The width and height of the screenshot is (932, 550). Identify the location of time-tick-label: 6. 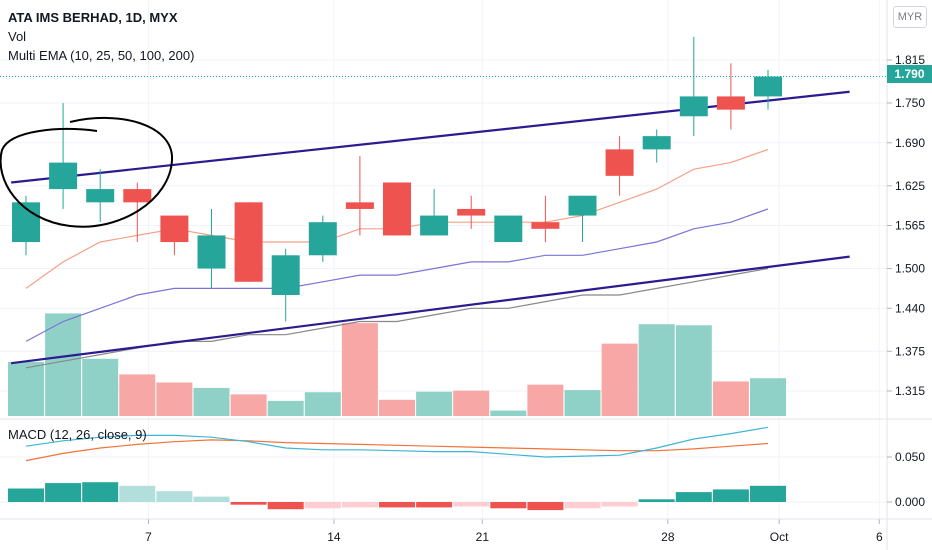
(879, 537).